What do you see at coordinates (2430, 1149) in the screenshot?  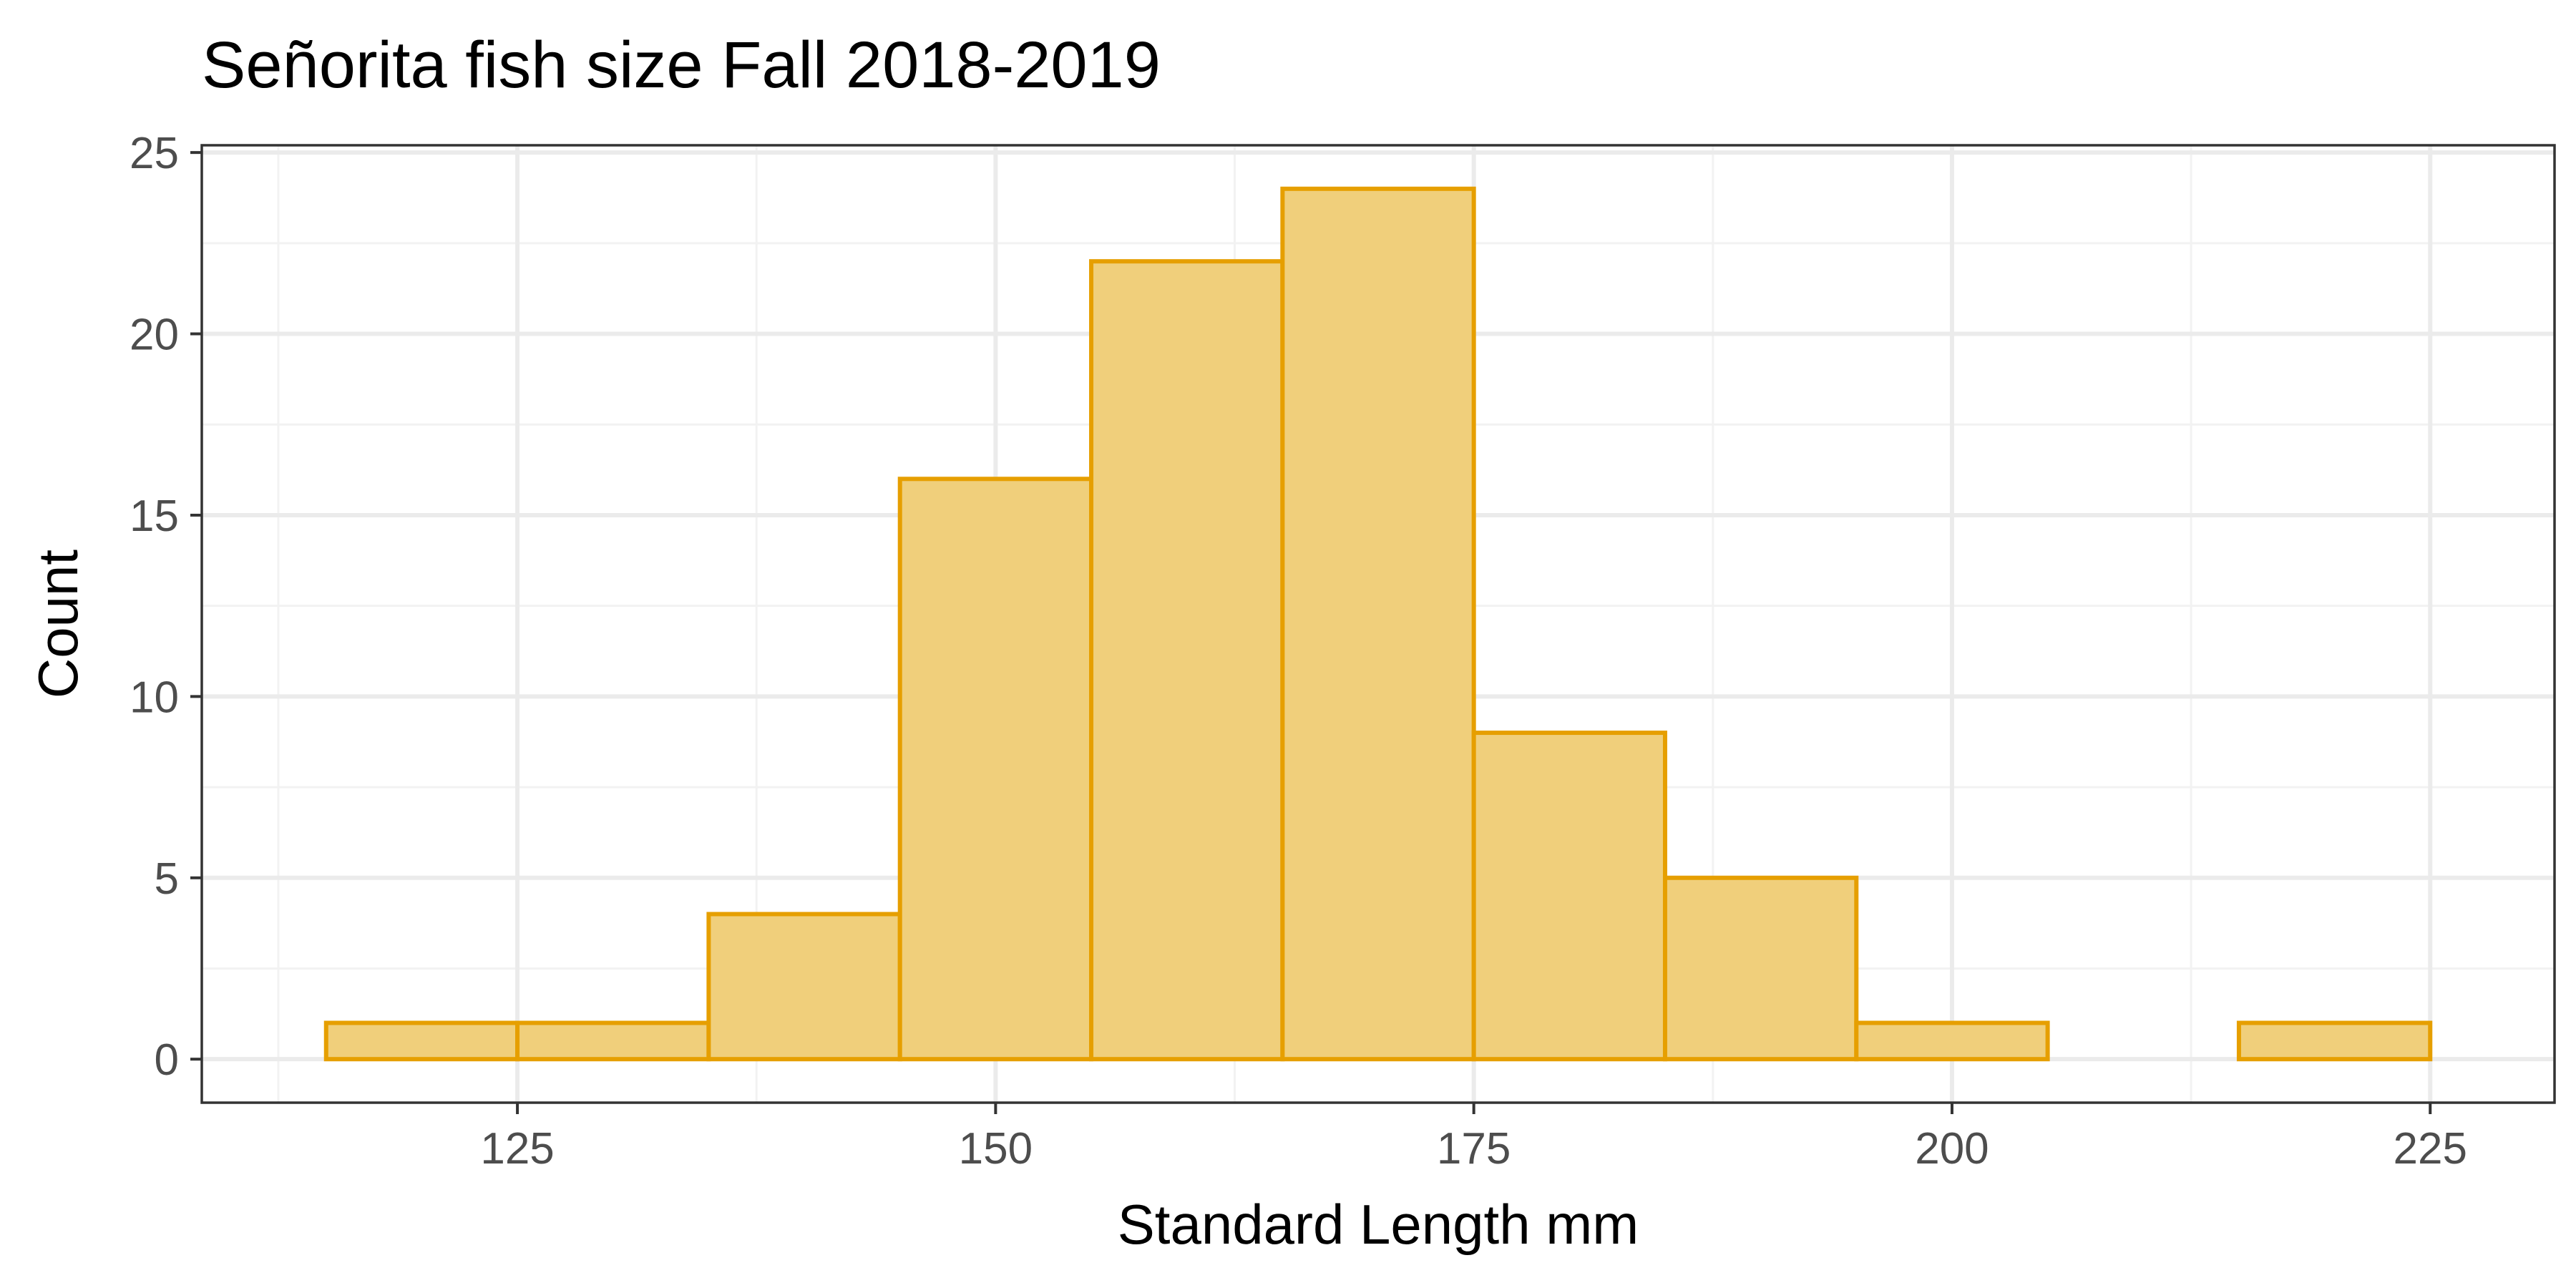 I see `x-tick-label: 225` at bounding box center [2430, 1149].